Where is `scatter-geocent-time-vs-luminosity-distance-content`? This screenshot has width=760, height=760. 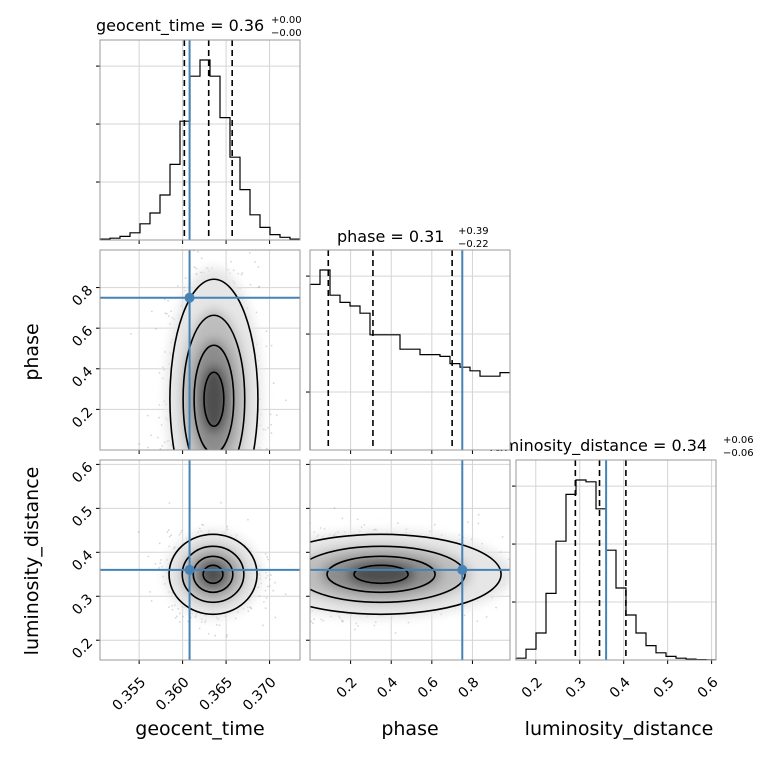
scatter-geocent-time-vs-luminosity-distance-content is located at coordinates (200, 560).